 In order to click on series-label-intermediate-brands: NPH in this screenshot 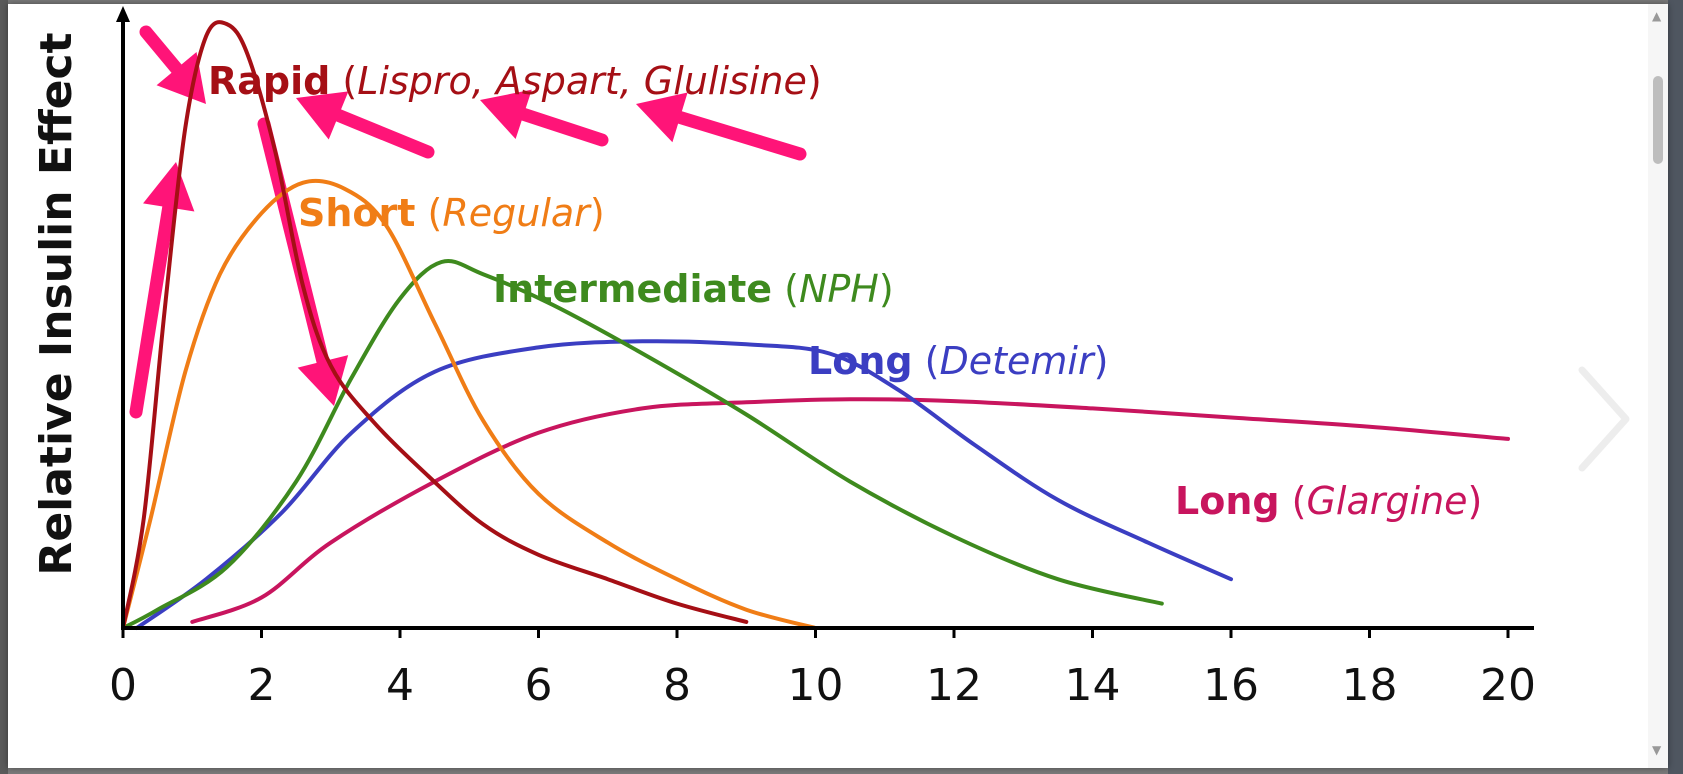, I will do `click(839, 289)`.